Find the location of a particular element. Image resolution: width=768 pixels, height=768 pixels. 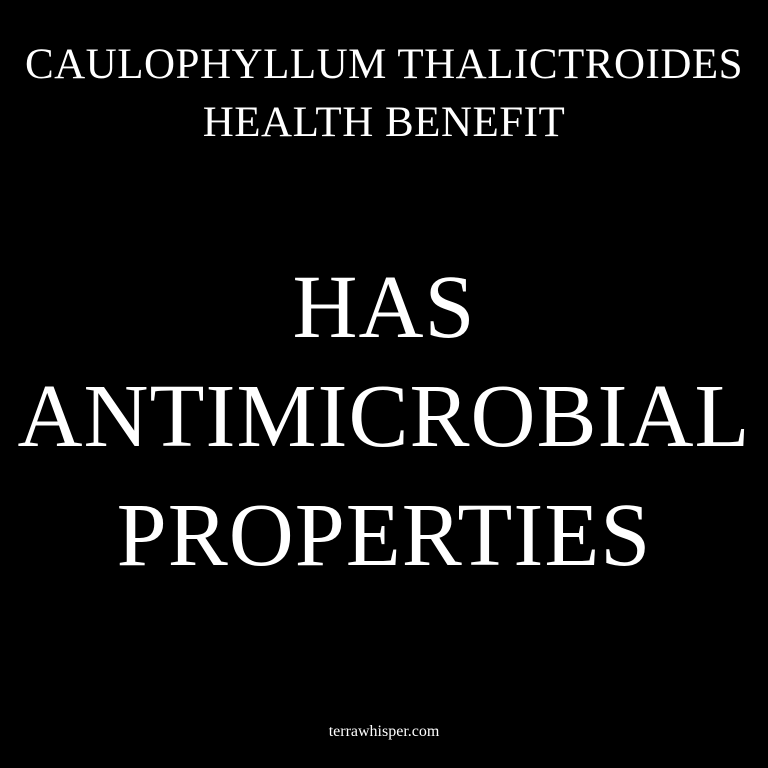

benefit-headline-line-3: PROPERTIES is located at coordinates (384, 535).